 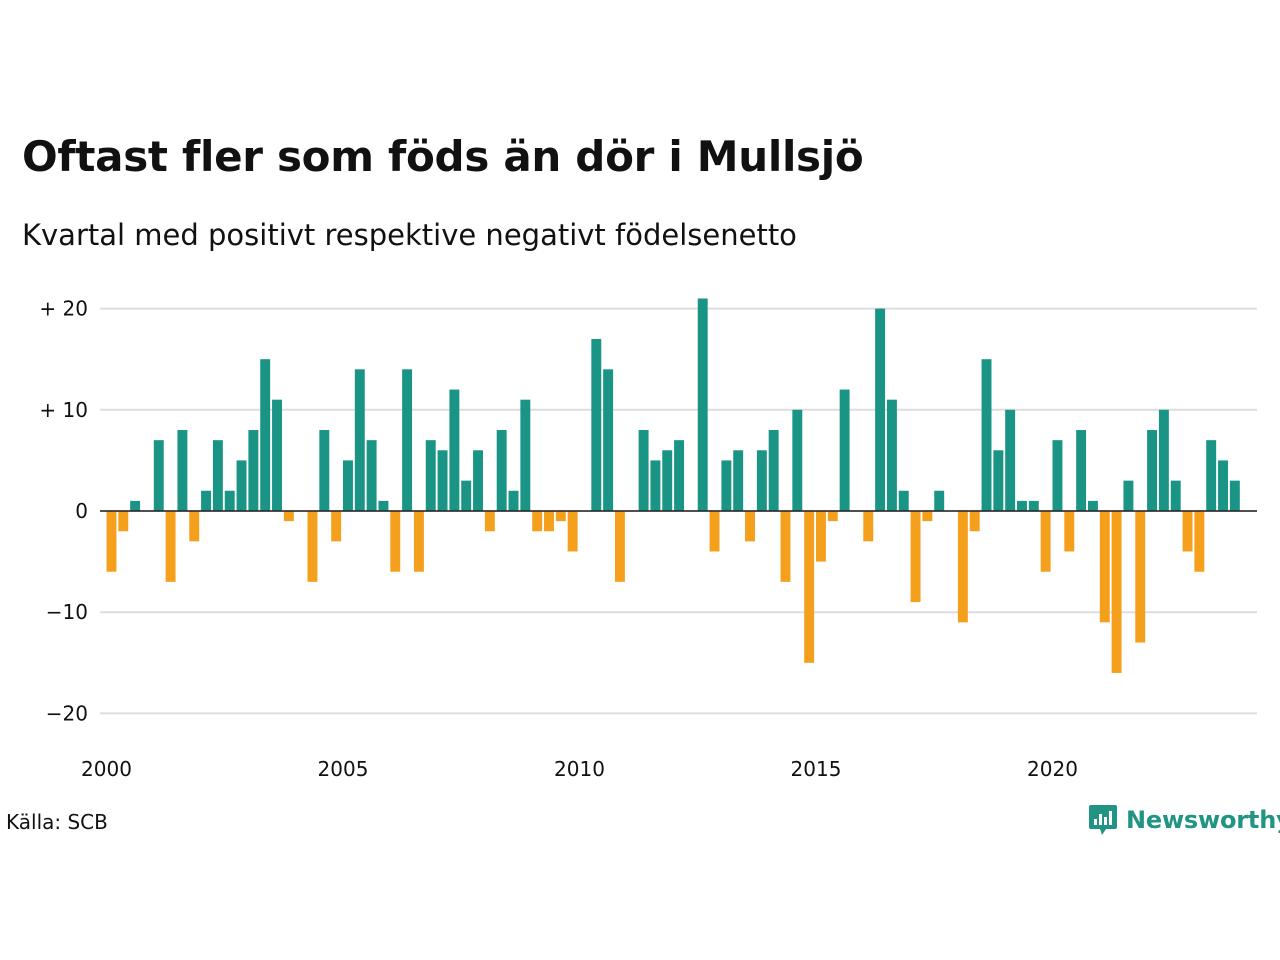 I want to click on brand-logo: Newsworthy, so click(x=1184, y=820).